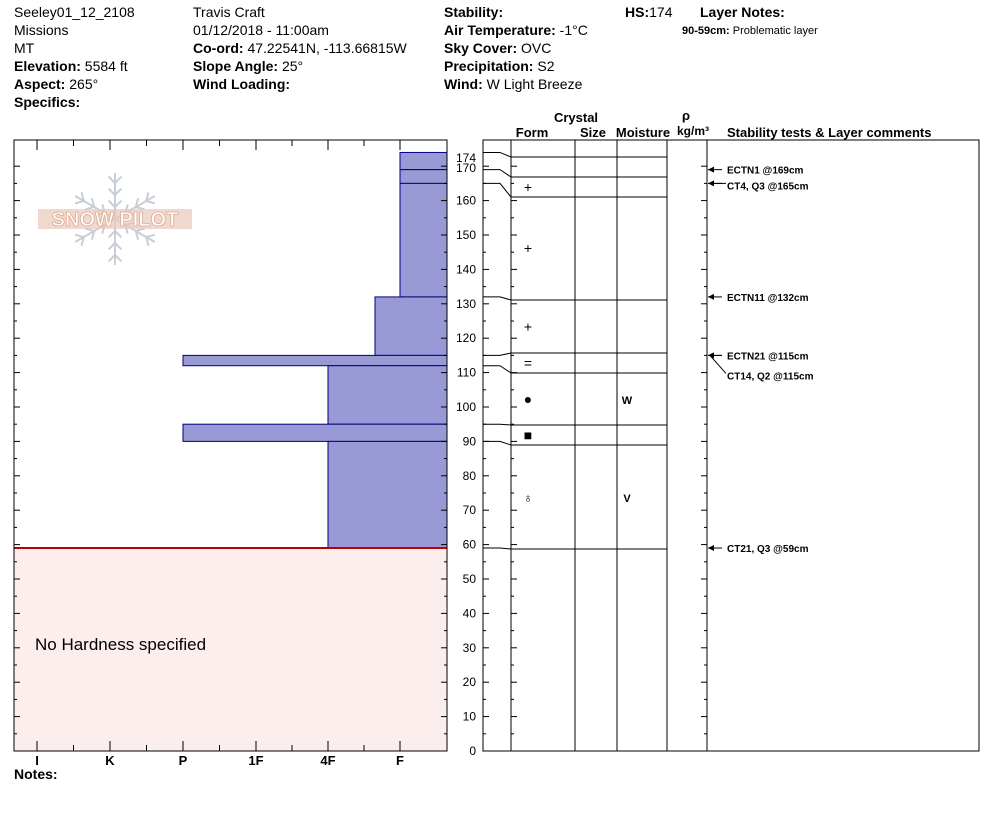 The image size is (994, 840). Describe the element at coordinates (466, 235) in the screenshot. I see `depth-label: 150` at that location.